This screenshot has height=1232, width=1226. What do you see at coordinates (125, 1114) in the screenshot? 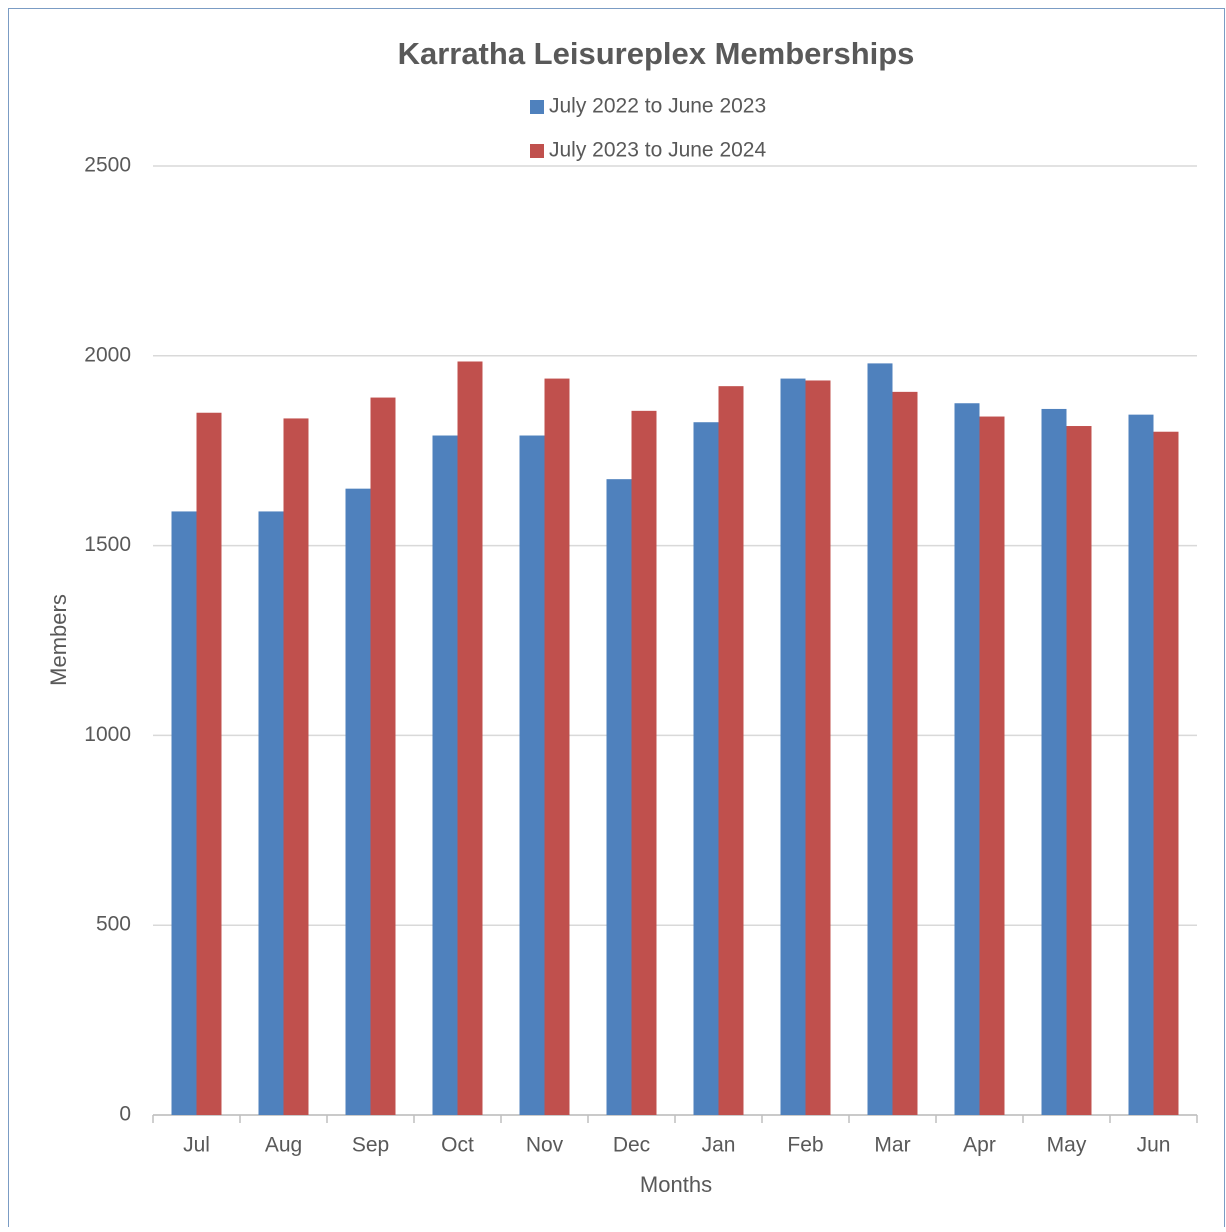
I see `y-tick-label: 0` at bounding box center [125, 1114].